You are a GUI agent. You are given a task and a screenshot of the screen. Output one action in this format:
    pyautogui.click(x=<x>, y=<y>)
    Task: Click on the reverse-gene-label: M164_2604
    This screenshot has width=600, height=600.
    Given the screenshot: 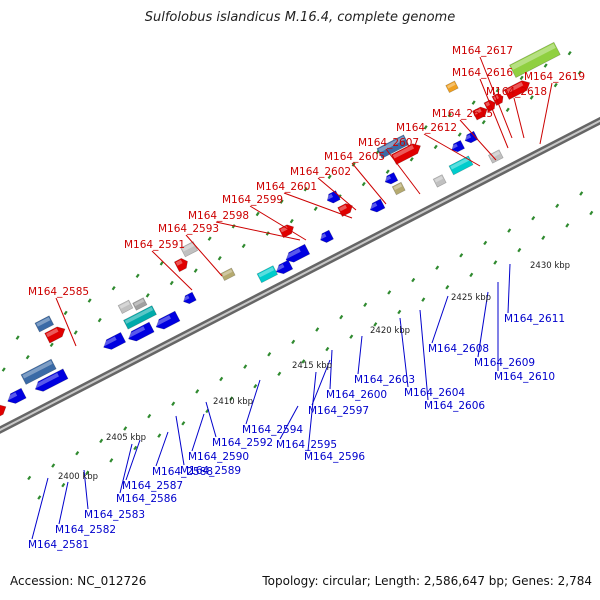 What is the action you would take?
    pyautogui.click(x=434, y=393)
    